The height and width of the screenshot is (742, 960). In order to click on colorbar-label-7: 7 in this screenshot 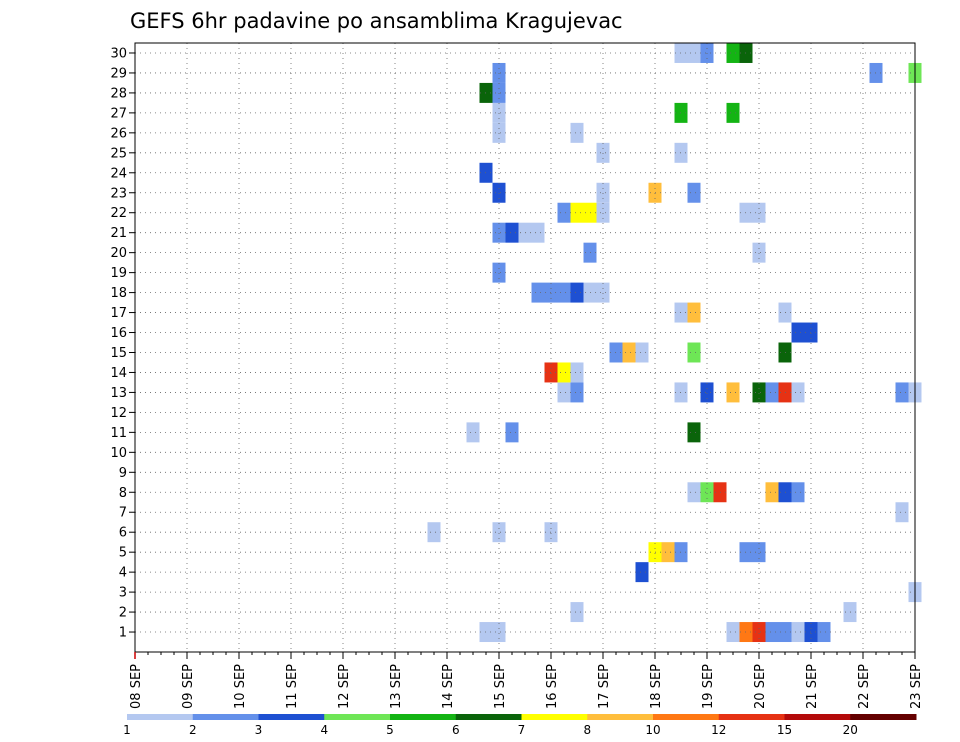, I will do `click(522, 730)`.